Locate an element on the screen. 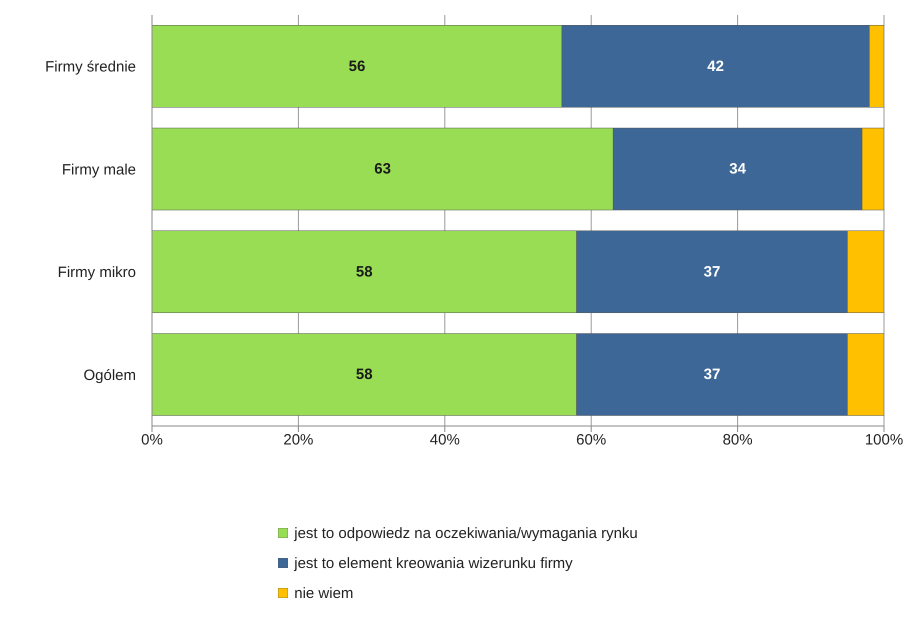 This screenshot has width=909, height=618. y-tick-label: Ogólem is located at coordinates (109, 375).